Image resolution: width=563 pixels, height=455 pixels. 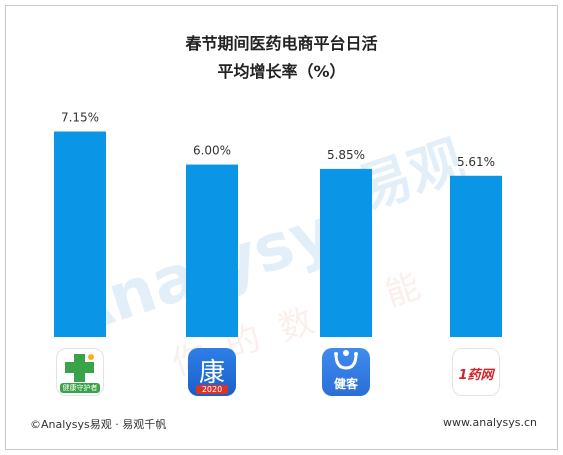 What do you see at coordinates (346, 372) in the screenshot?
I see `jianke-app-icon: 健客` at bounding box center [346, 372].